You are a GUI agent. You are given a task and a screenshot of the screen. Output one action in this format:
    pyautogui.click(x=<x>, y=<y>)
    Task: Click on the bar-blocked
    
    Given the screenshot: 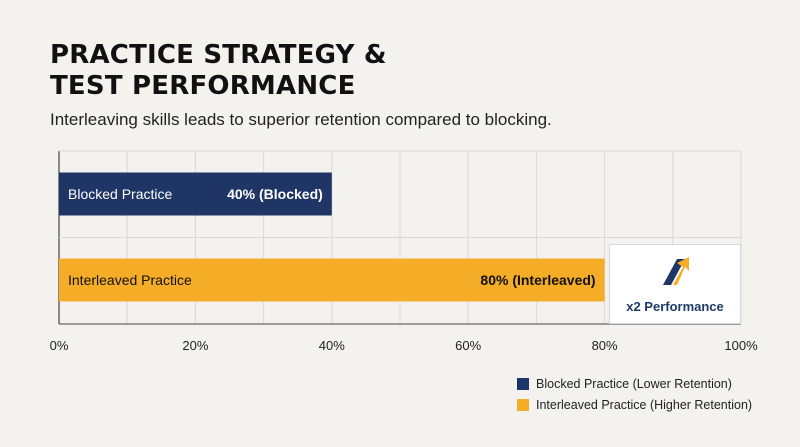 What is the action you would take?
    pyautogui.click(x=195, y=194)
    